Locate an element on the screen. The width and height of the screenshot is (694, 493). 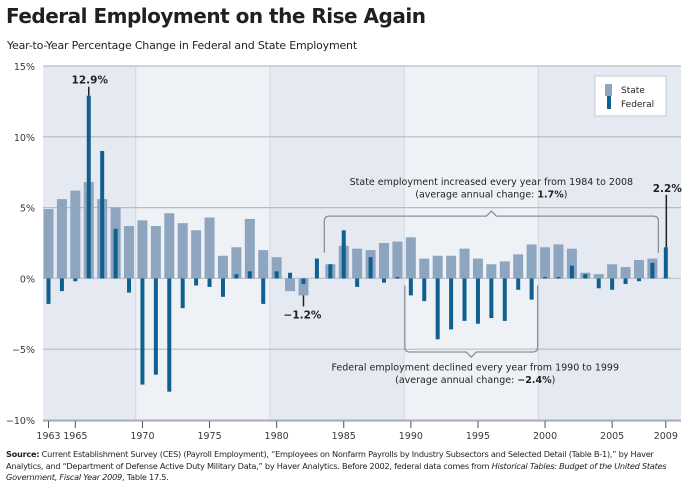
y-tick-label: 15% is located at coordinates (24, 67).